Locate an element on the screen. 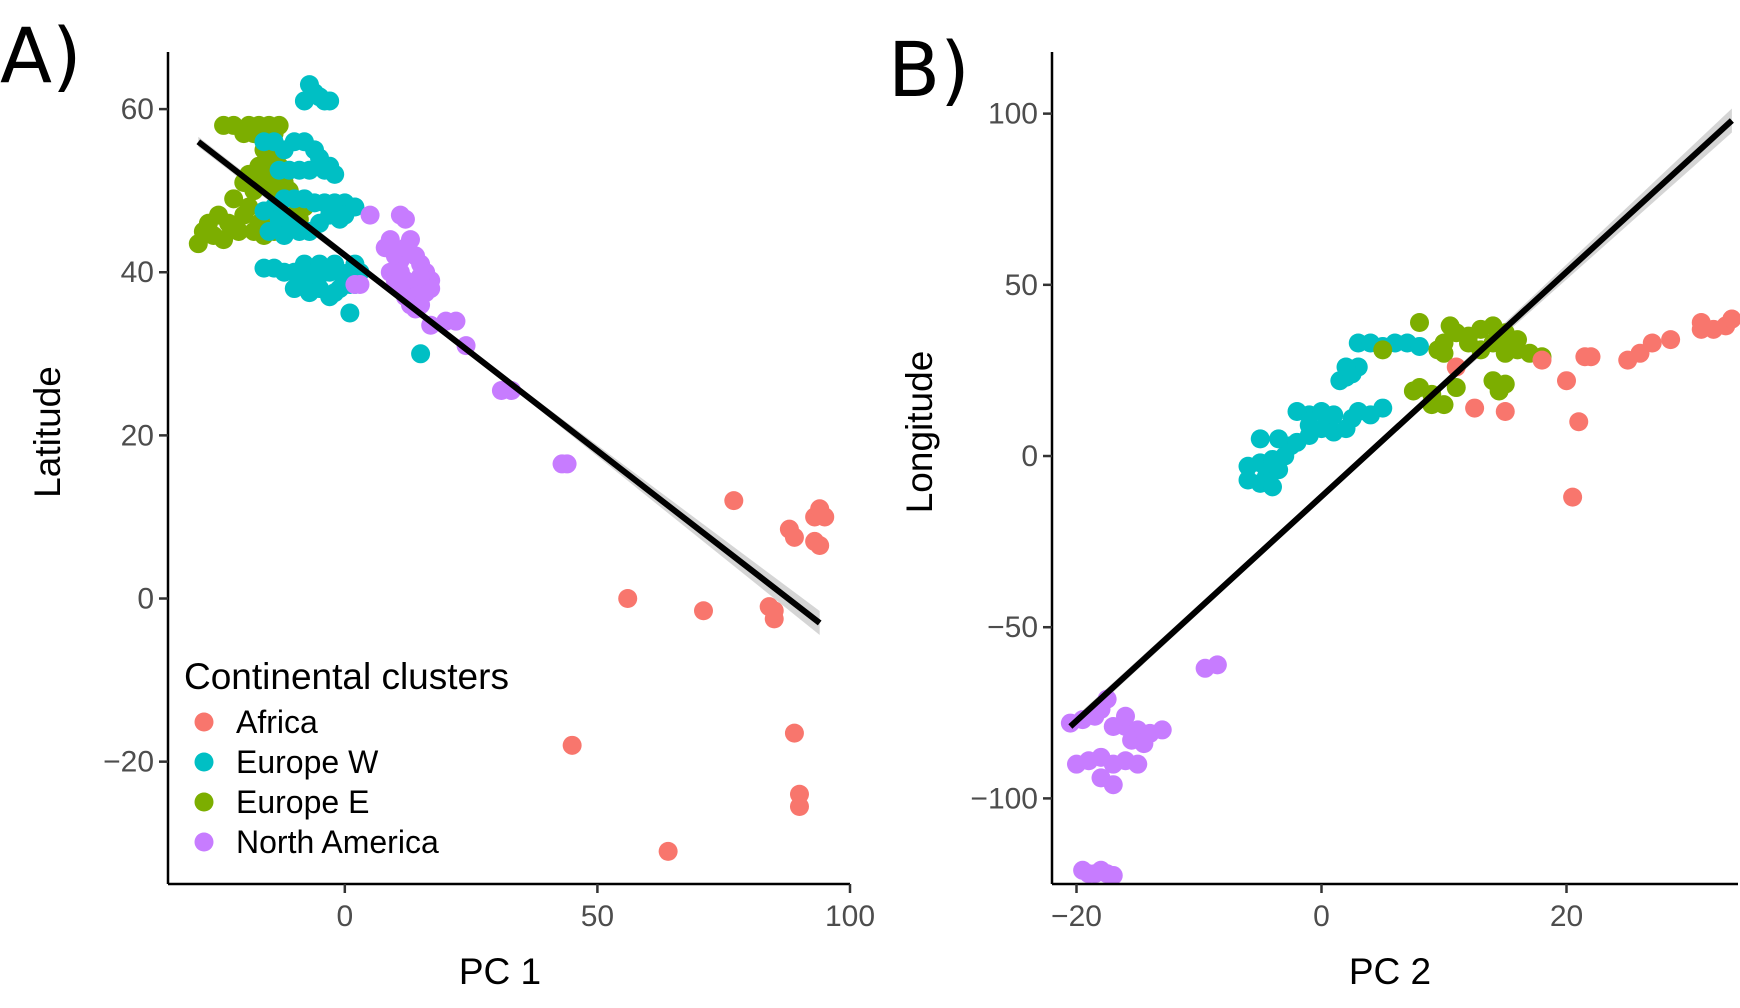 The height and width of the screenshot is (1008, 1740). x-tick-label: 100 is located at coordinates (850, 916).